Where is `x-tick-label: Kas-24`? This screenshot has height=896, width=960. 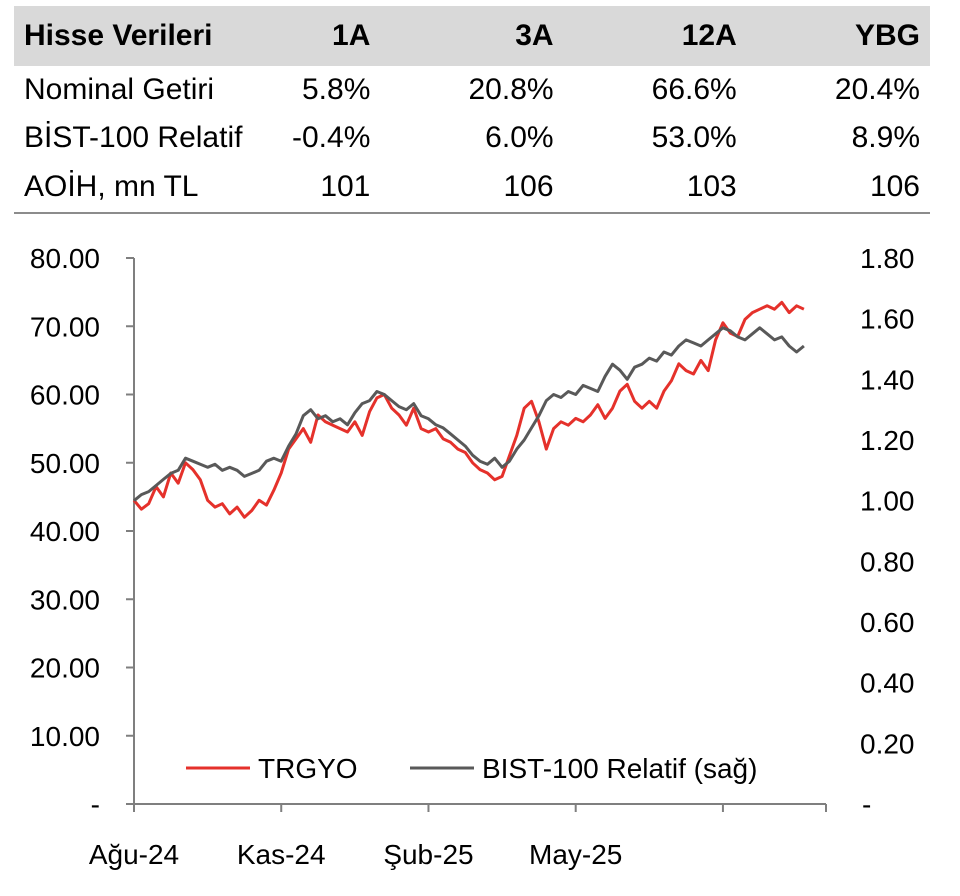
x-tick-label: Kas-24 is located at coordinates (281, 854).